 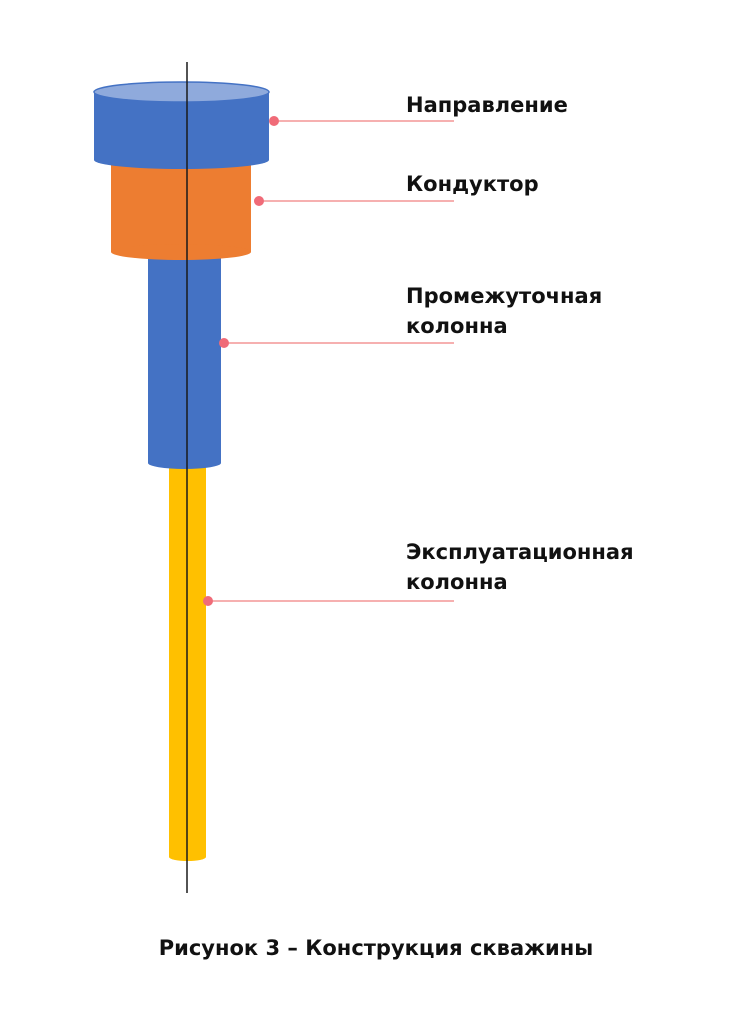 I want to click on conductor-casing, so click(x=181, y=210).